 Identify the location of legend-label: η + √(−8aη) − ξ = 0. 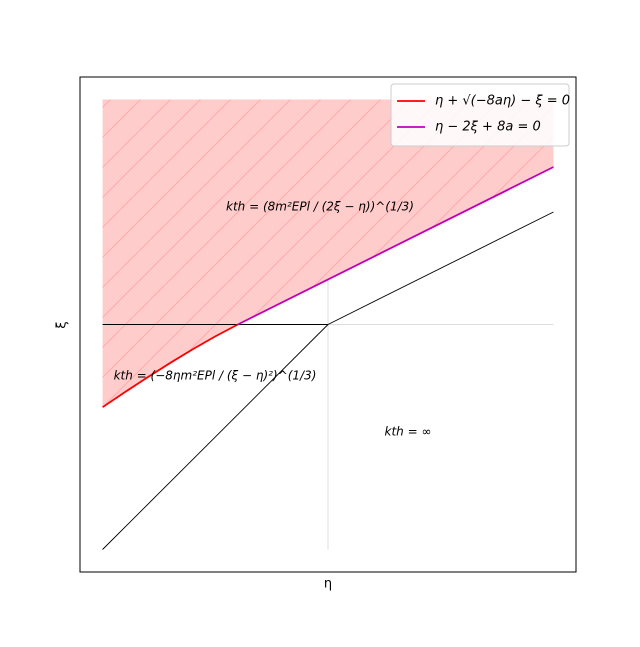
(502, 101).